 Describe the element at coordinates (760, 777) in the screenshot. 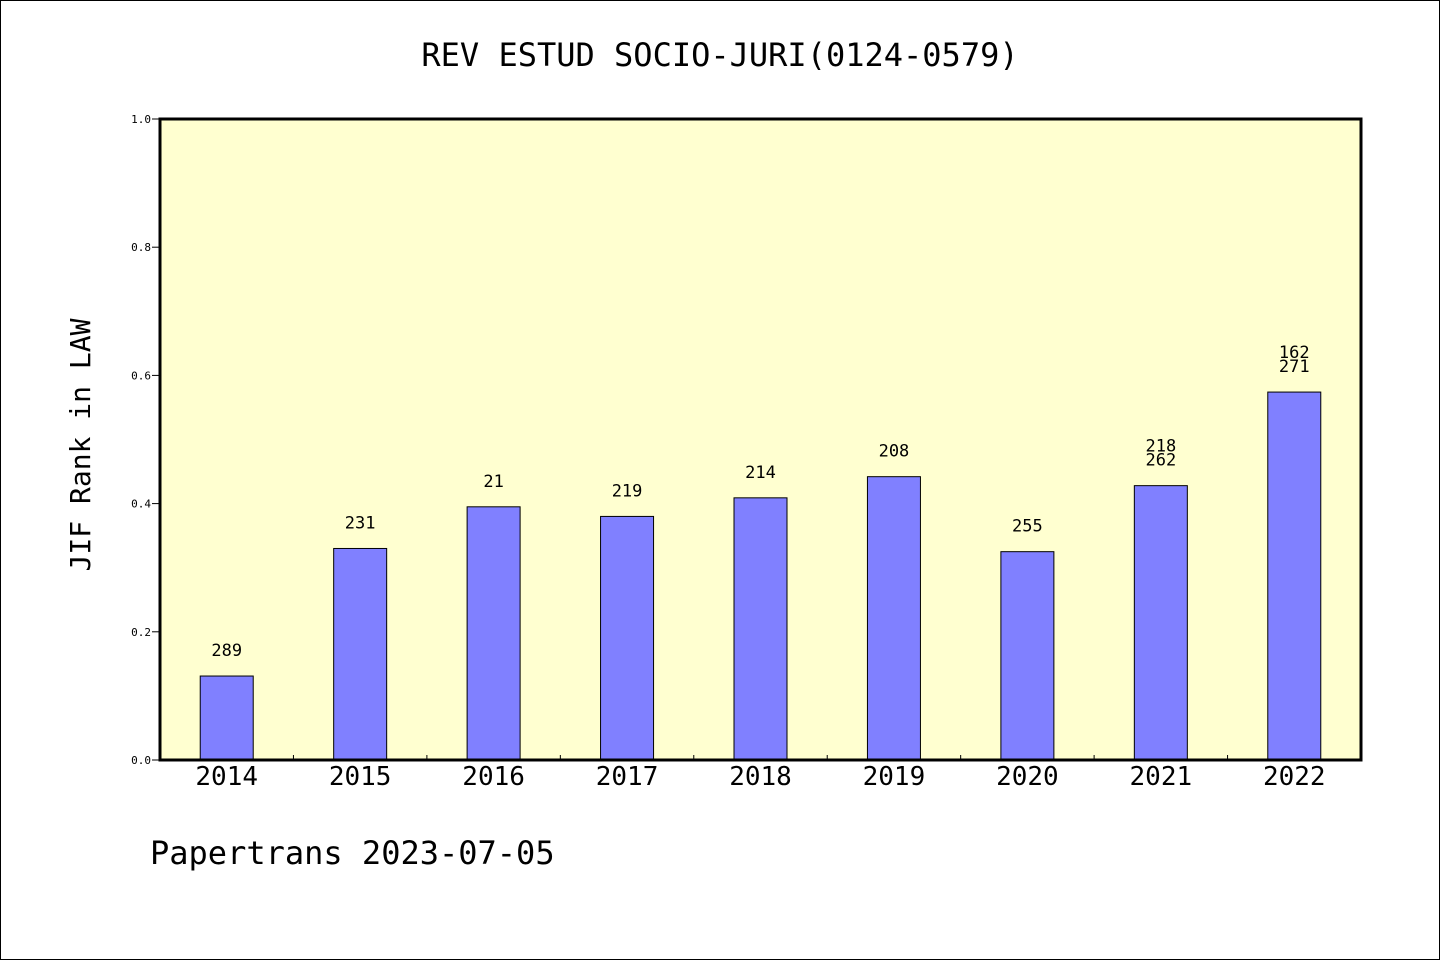

I see `x-tick-label: 2018` at that location.